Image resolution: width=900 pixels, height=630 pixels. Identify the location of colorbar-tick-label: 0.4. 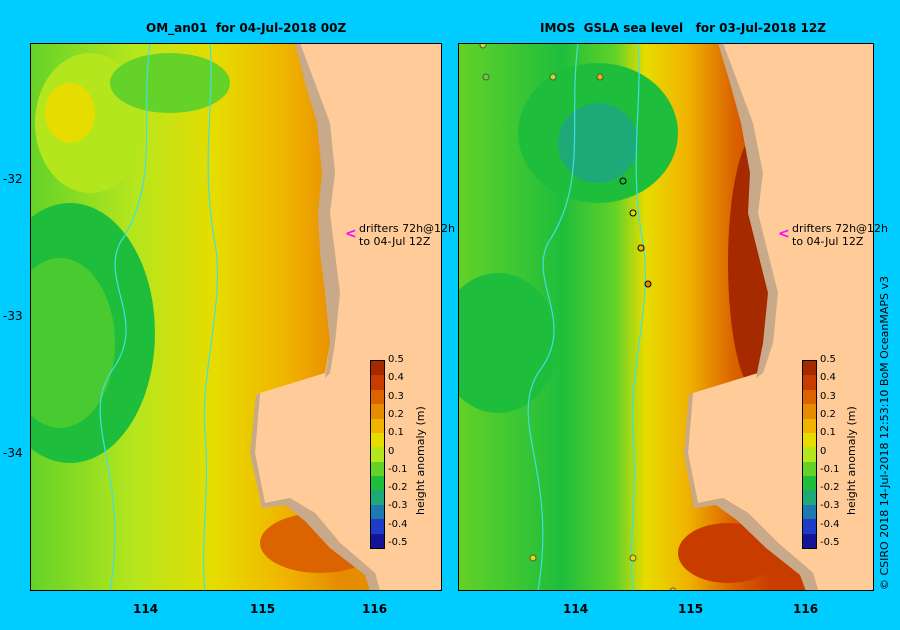
(396, 378).